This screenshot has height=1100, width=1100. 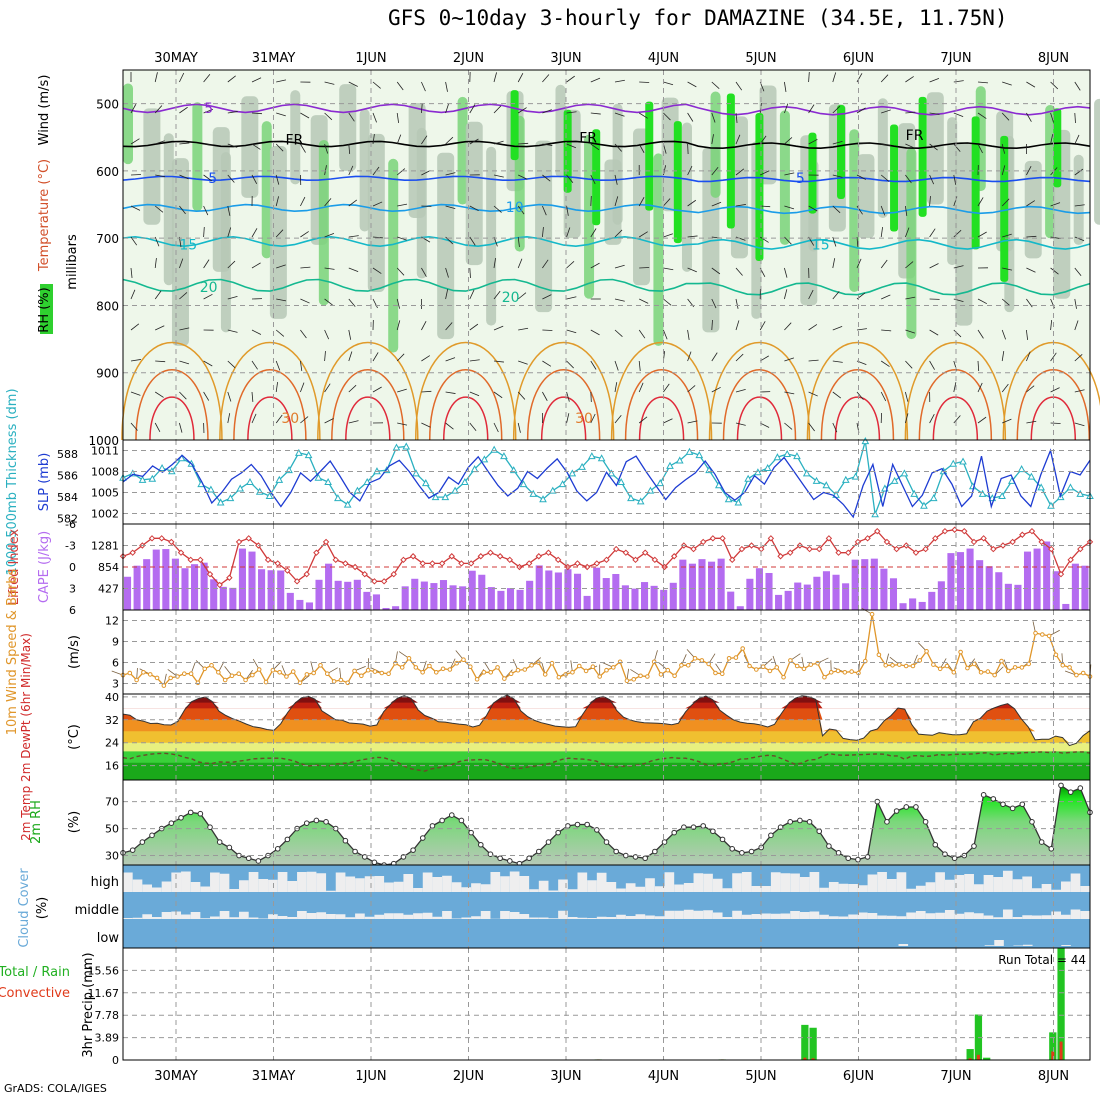 What do you see at coordinates (663, 1076) in the screenshot?
I see `bottom-date-label: 4JUN` at bounding box center [663, 1076].